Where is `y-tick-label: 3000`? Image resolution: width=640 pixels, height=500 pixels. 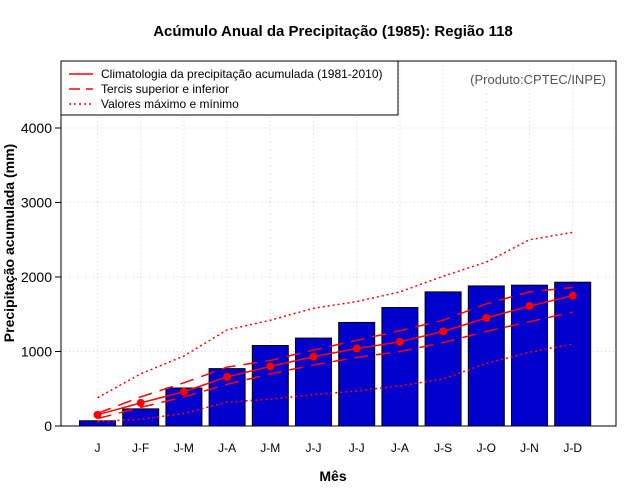
y-tick-label: 3000 is located at coordinates (36, 203).